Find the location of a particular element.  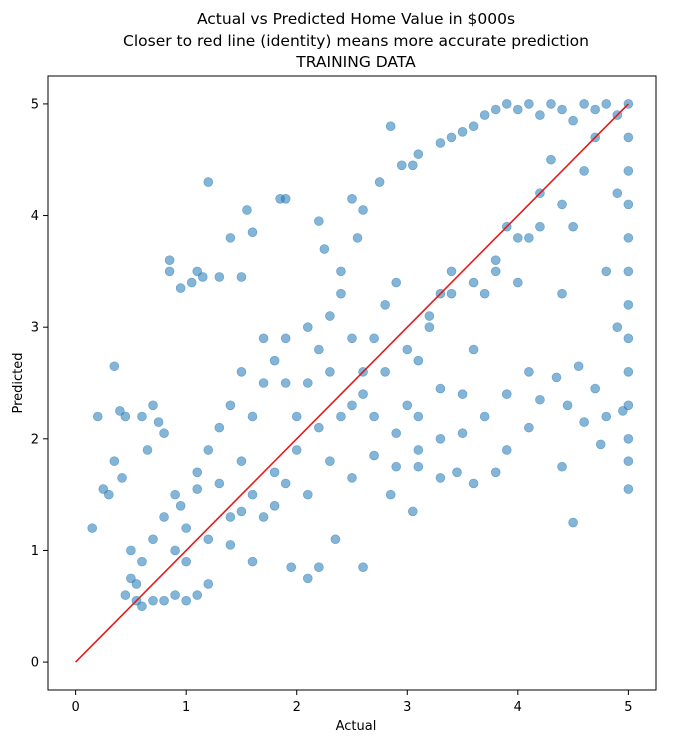

x-tick-label: 5 is located at coordinates (628, 707).